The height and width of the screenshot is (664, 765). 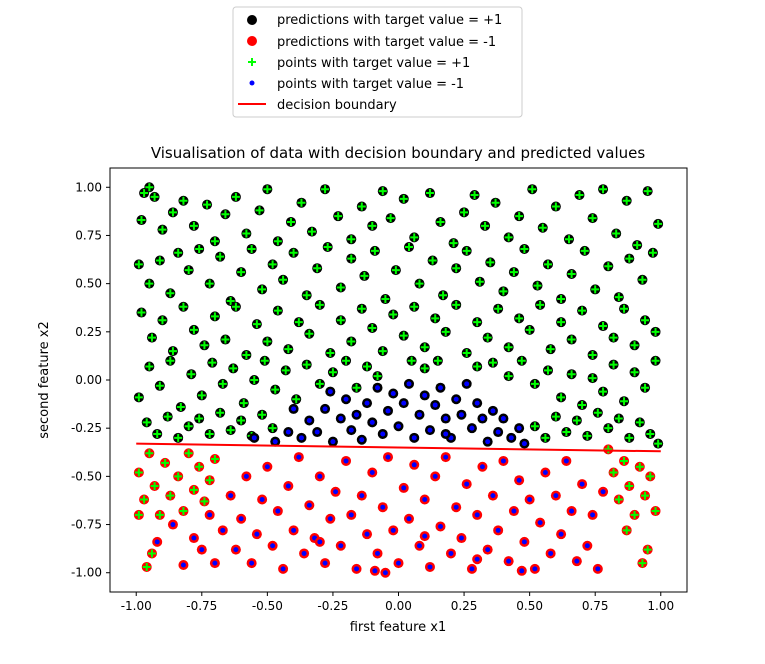 I want to click on y-tick-label: 0.75, so click(x=88, y=235).